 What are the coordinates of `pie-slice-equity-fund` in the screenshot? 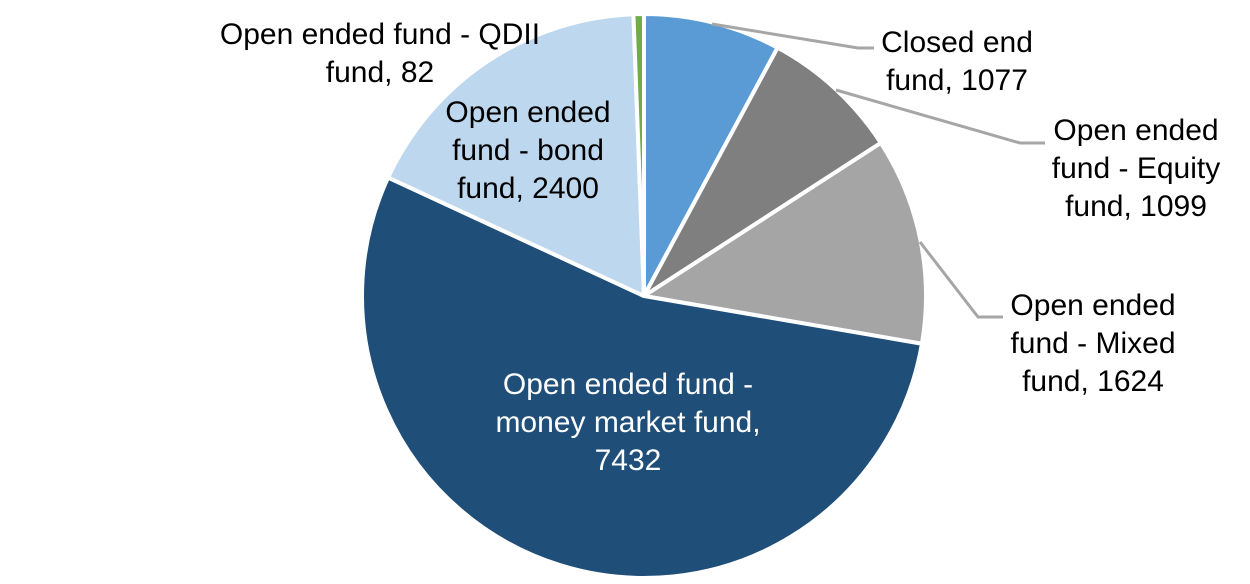 It's located at (762, 171).